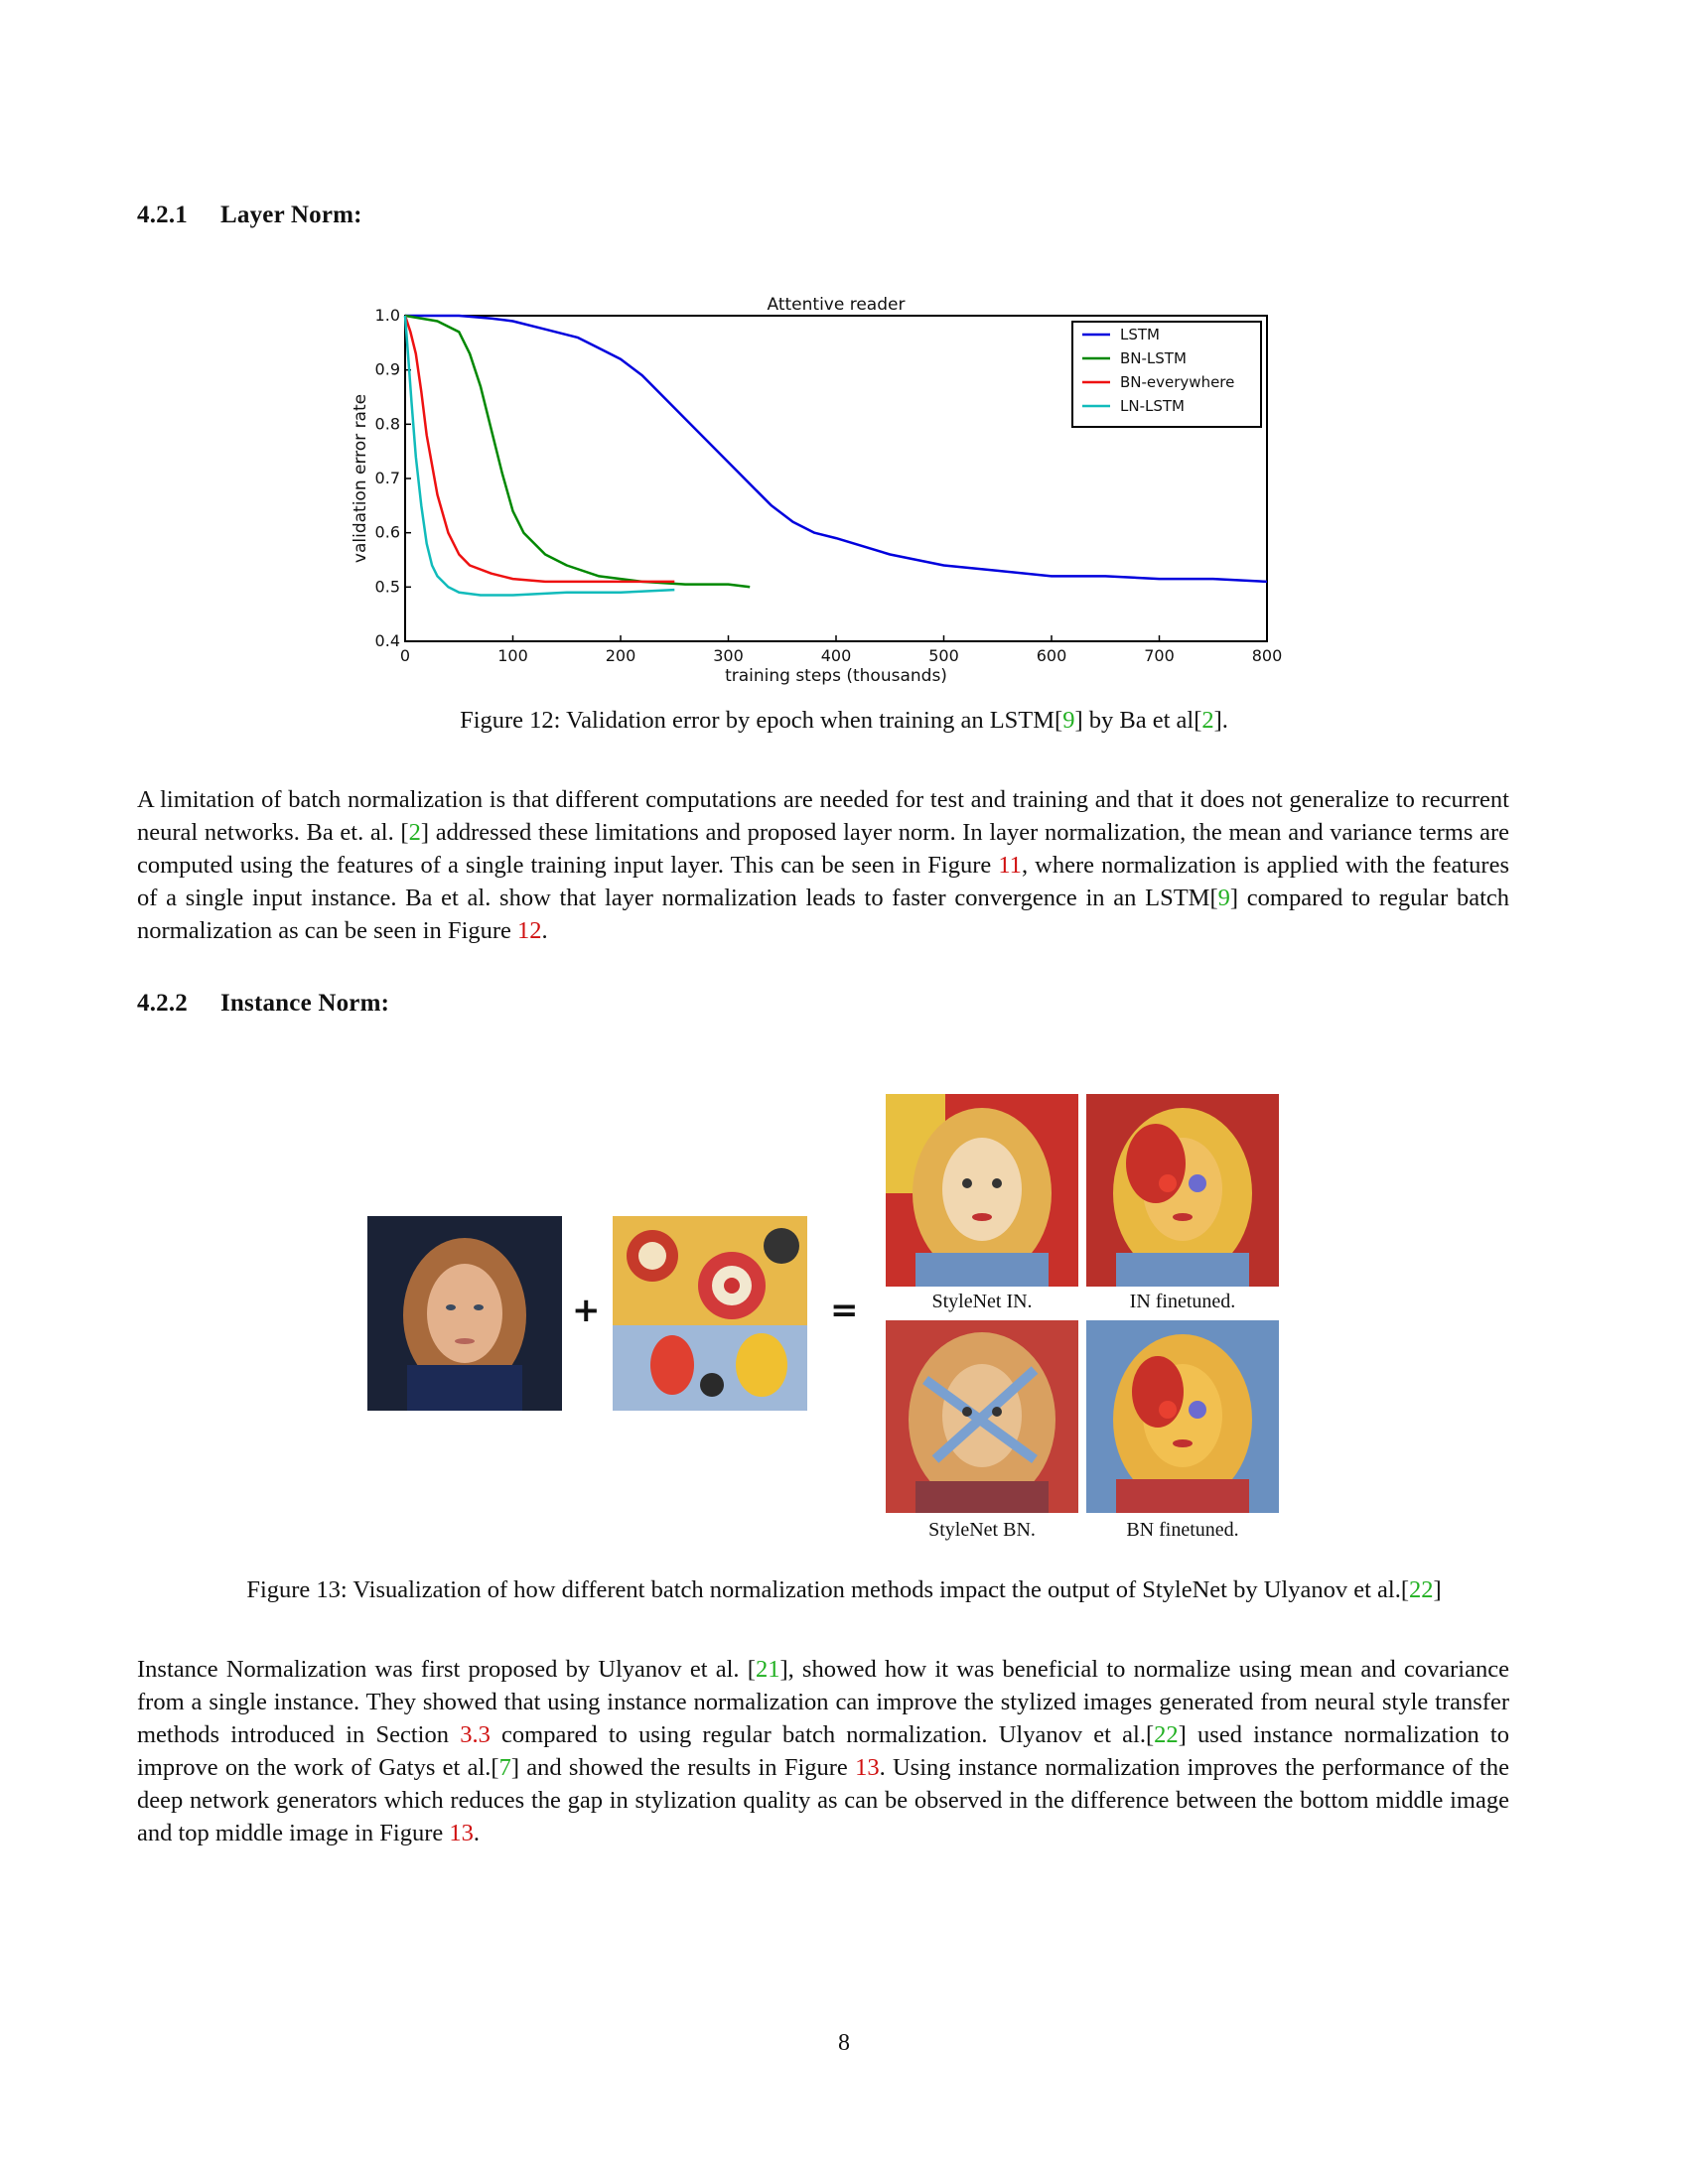 The height and width of the screenshot is (2184, 1688). Describe the element at coordinates (387, 586) in the screenshot. I see `y-tick-label: 0.5` at that location.